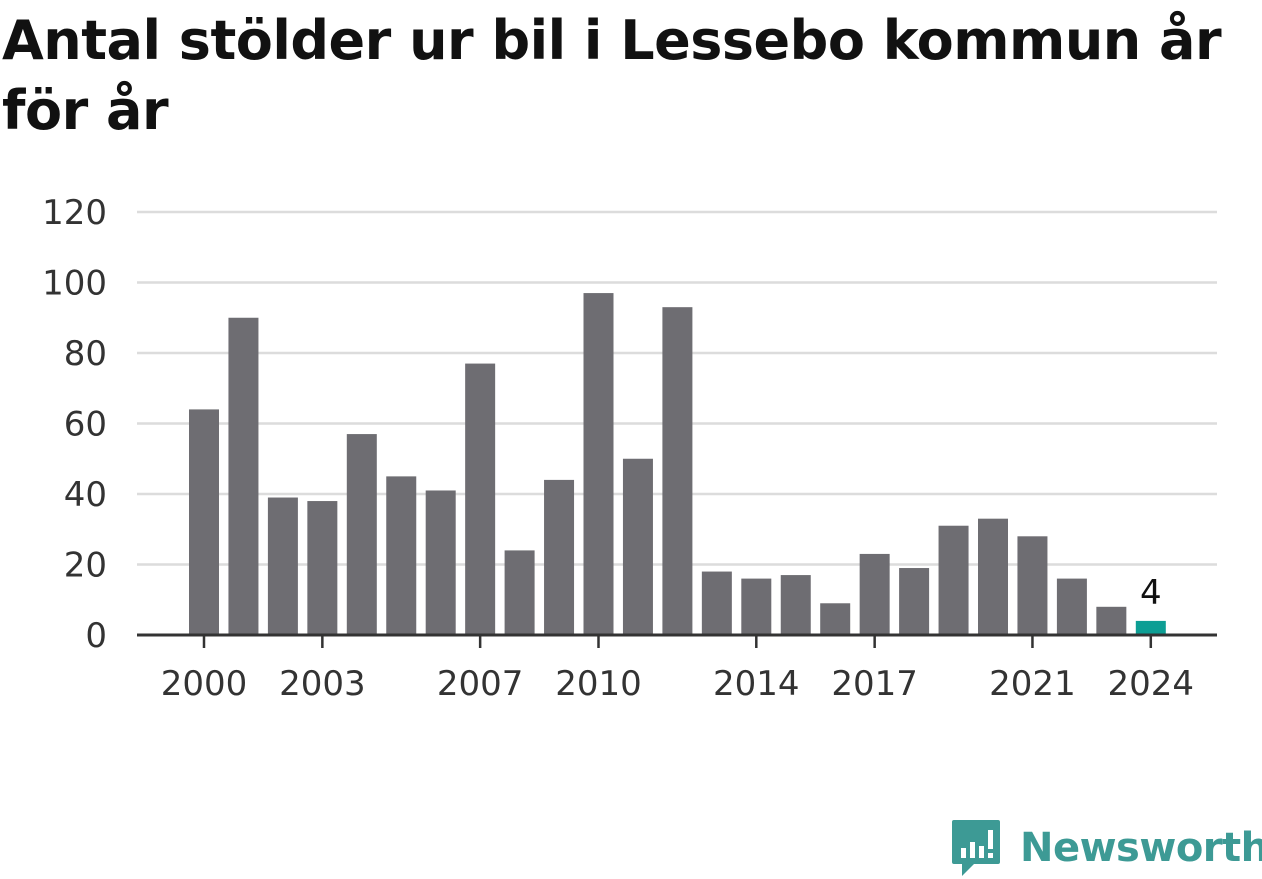 The image size is (1262, 879). What do you see at coordinates (993, 576) in the screenshot?
I see `bar-2020` at bounding box center [993, 576].